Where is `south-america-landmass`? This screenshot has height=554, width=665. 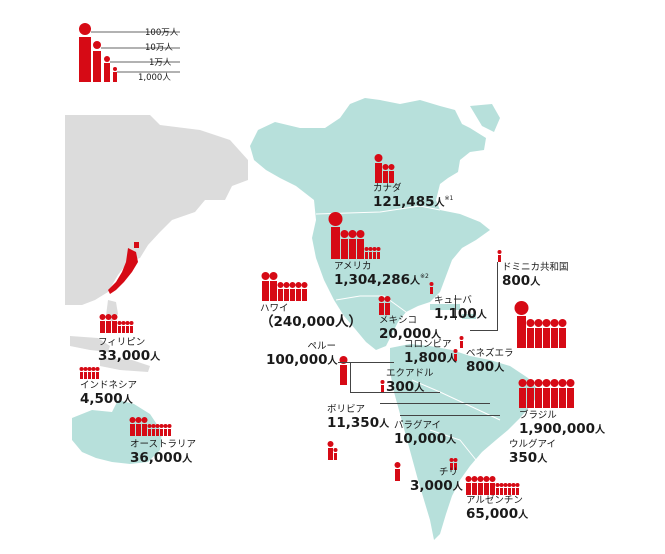
south-america-landmass is located at coordinates (465, 442).